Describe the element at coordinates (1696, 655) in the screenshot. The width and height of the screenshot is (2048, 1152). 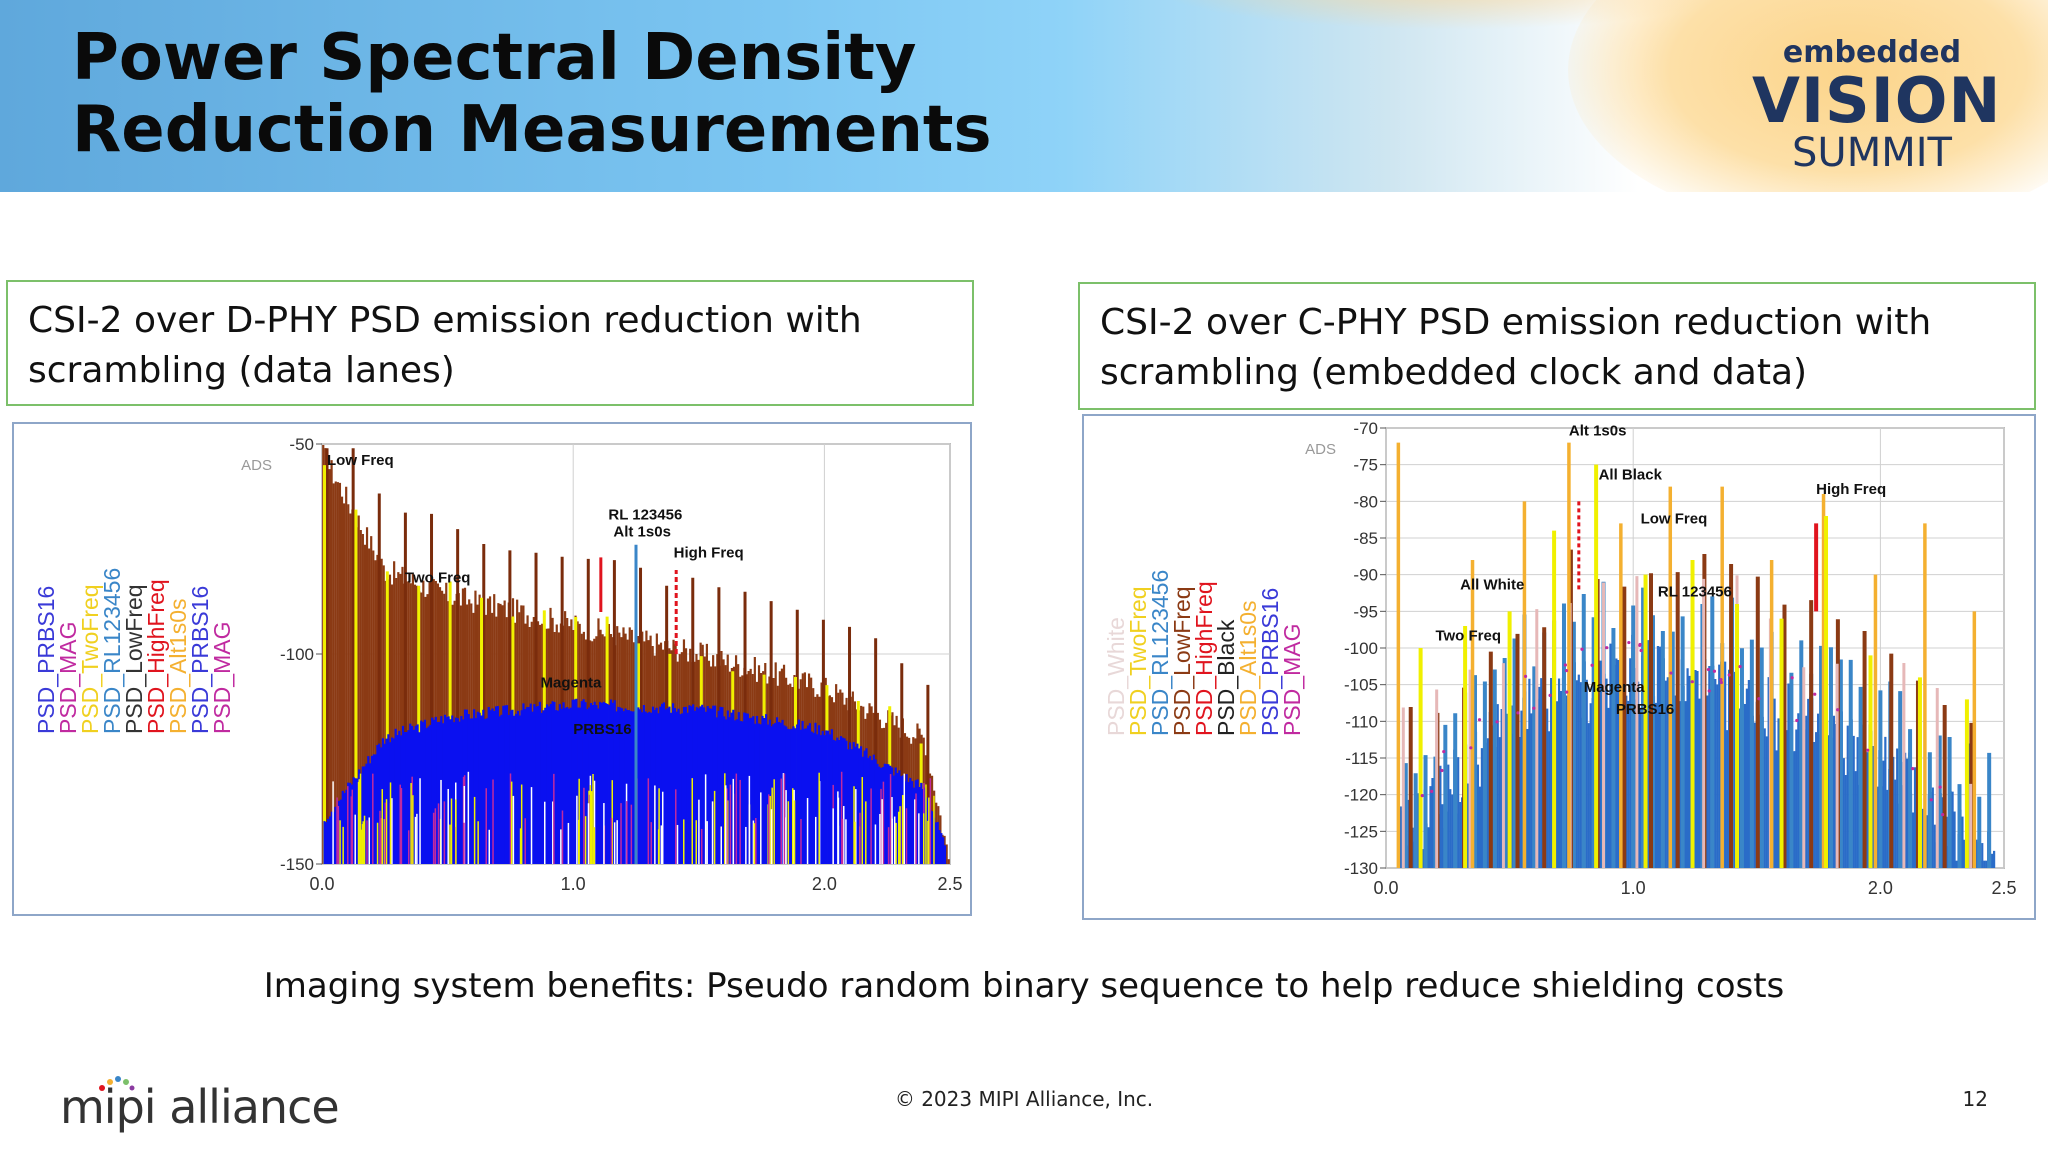
I see `right-series-group` at that location.